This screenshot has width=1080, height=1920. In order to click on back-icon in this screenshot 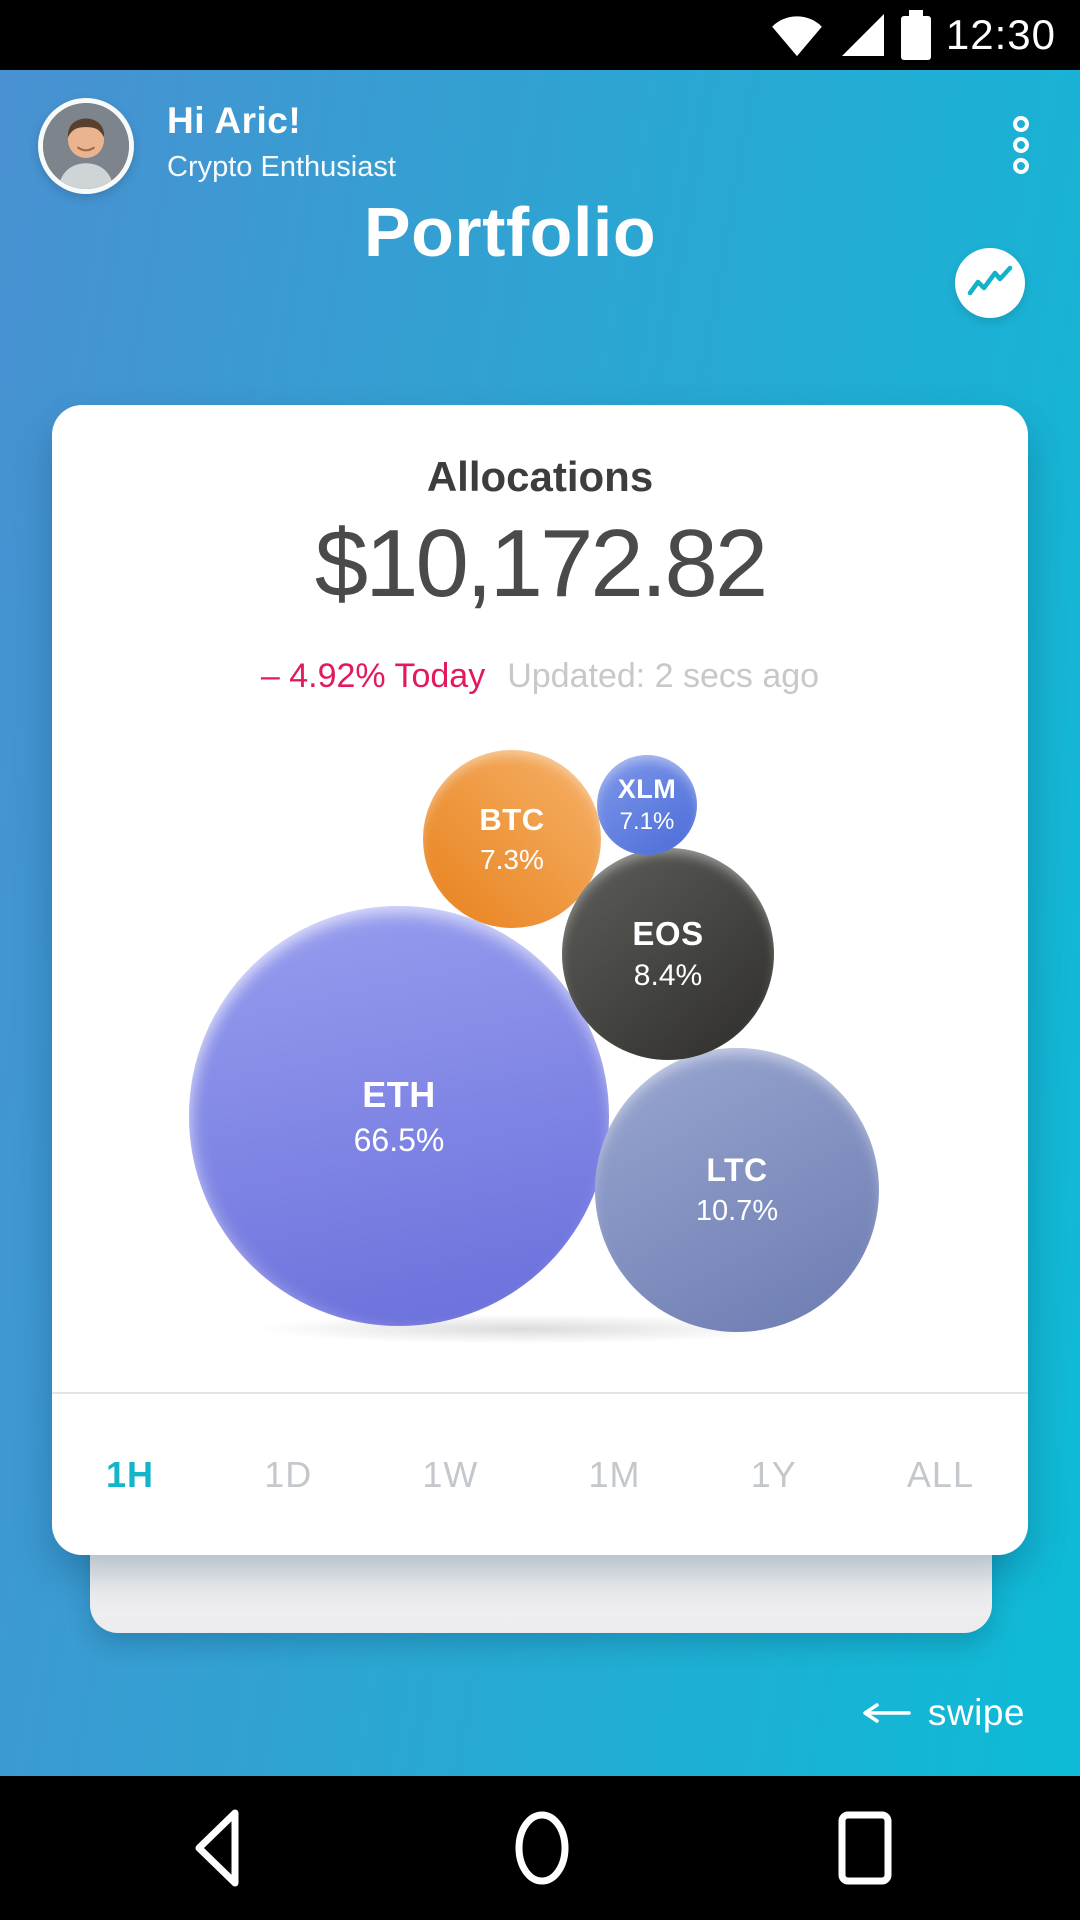, I will do `click(217, 1848)`.